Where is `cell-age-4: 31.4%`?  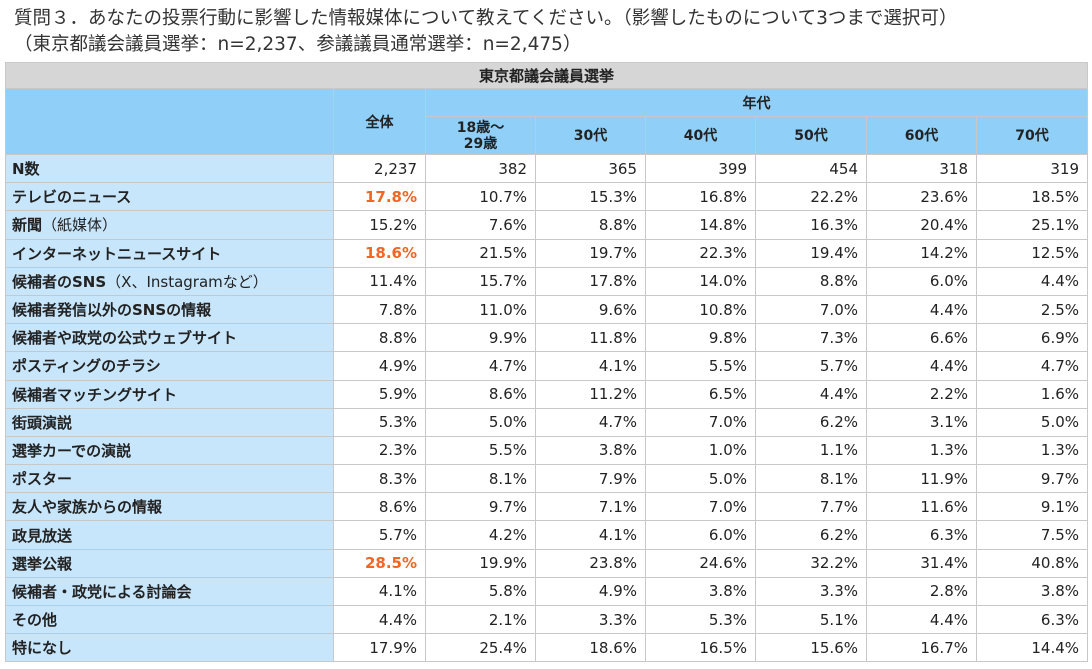 cell-age-4: 31.4% is located at coordinates (921, 563).